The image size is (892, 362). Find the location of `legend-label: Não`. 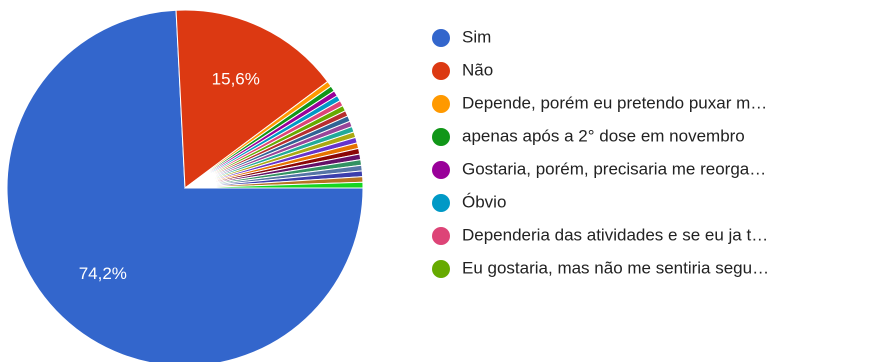

legend-label: Não is located at coordinates (477, 69).